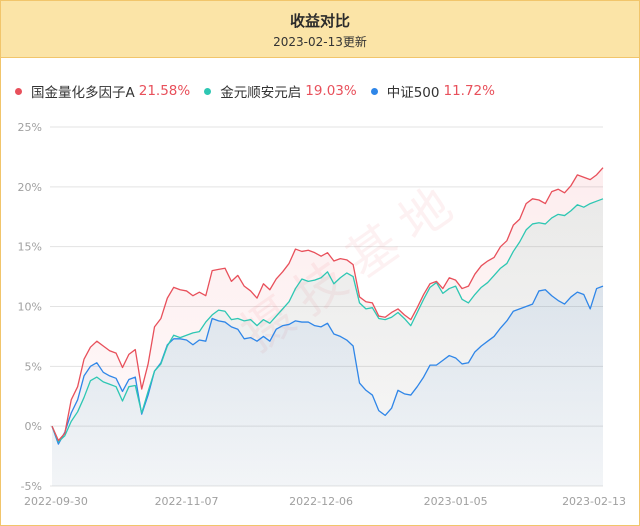  Describe the element at coordinates (30, 187) in the screenshot. I see `y-tick-label: 20%` at that location.